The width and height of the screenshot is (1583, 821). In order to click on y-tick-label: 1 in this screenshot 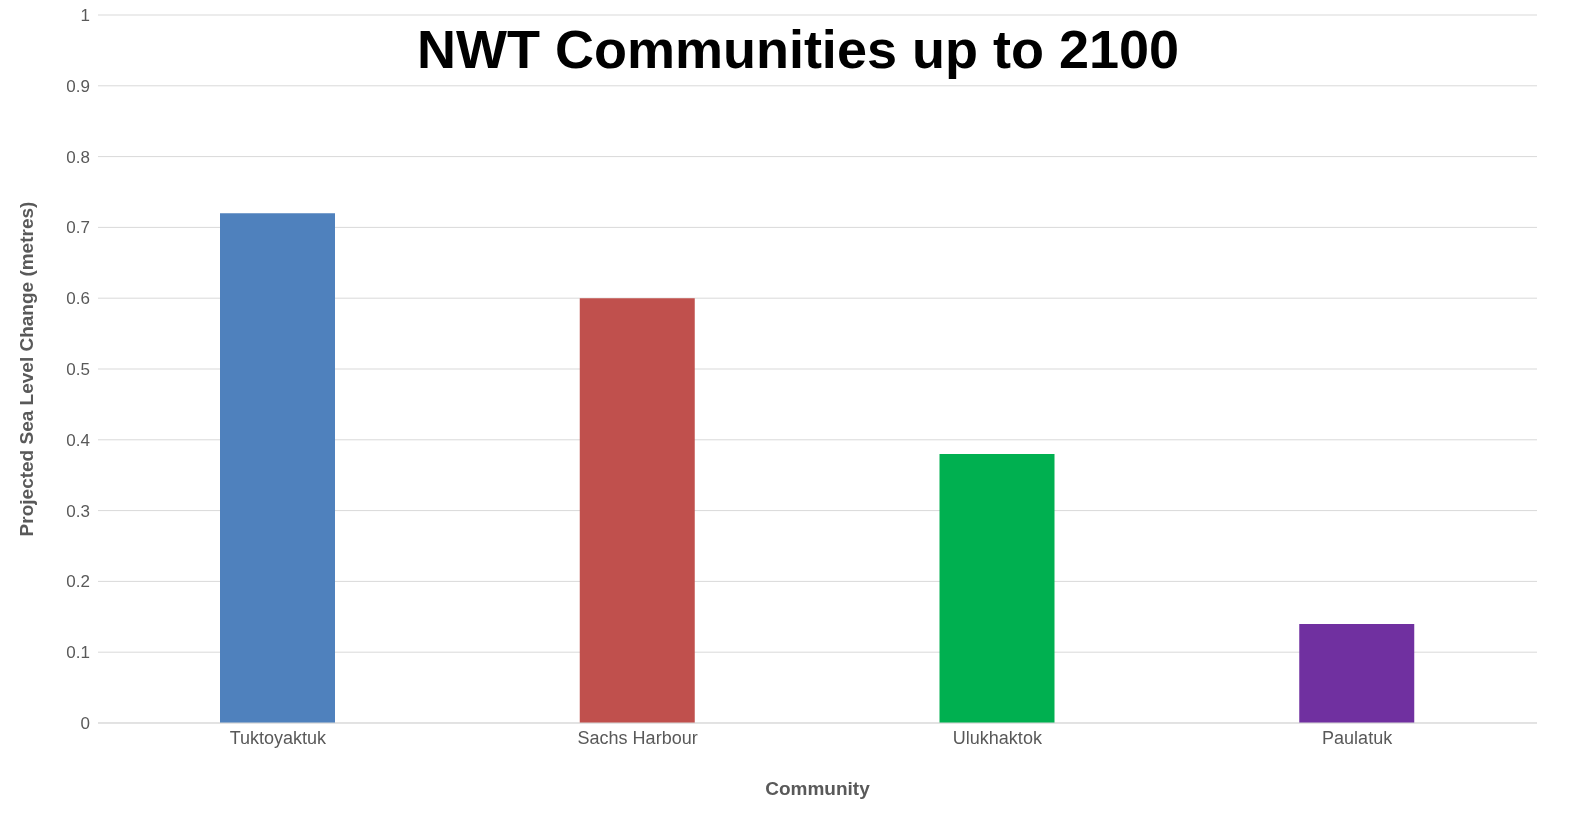, I will do `click(85, 16)`.